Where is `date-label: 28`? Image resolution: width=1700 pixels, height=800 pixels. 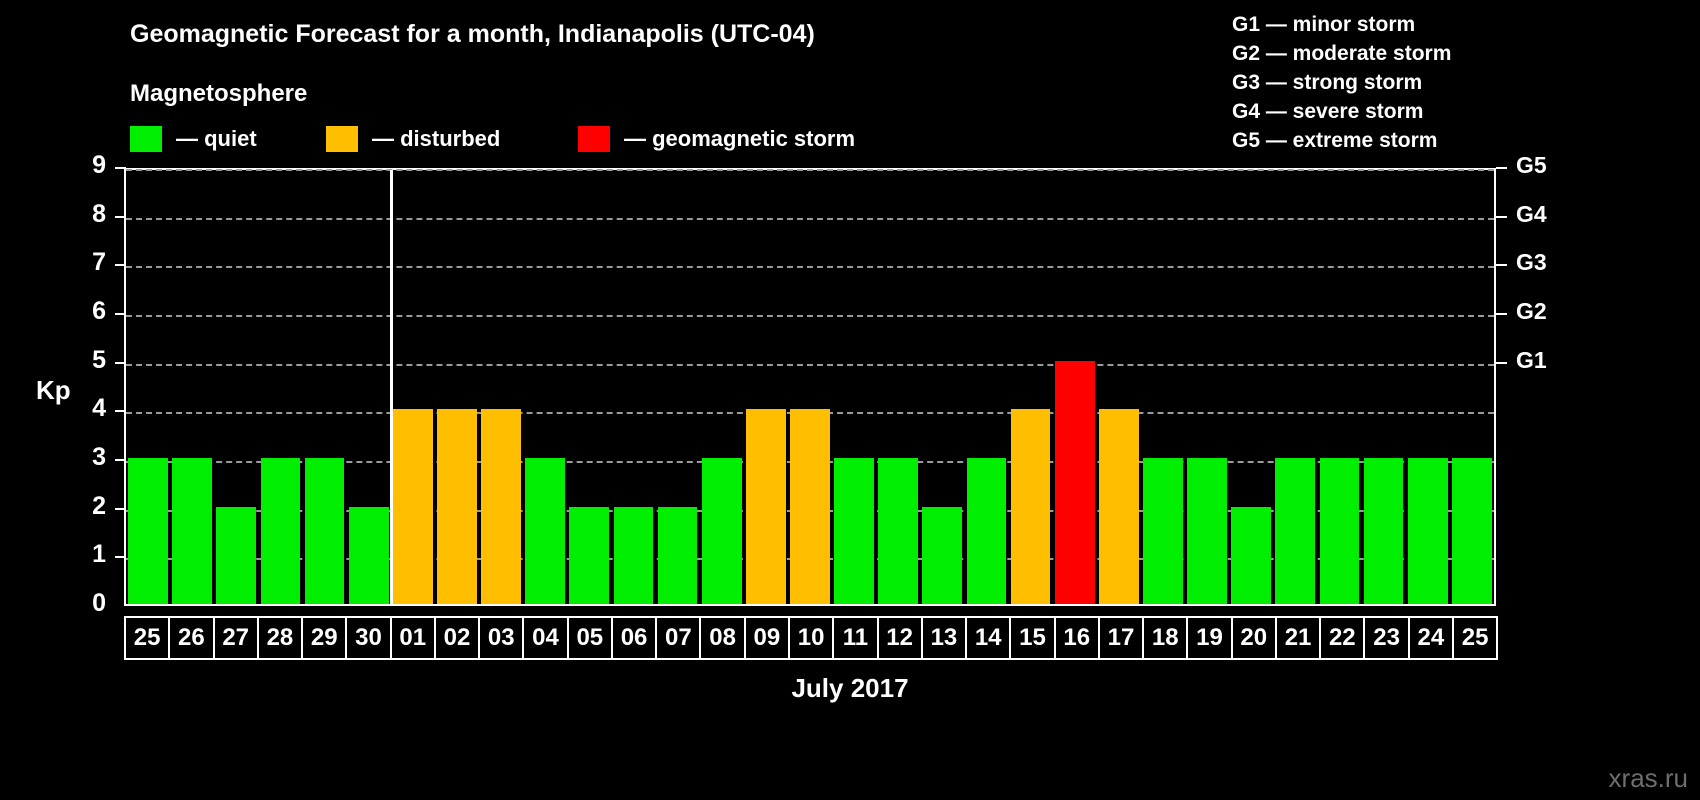
date-label: 28 is located at coordinates (280, 637).